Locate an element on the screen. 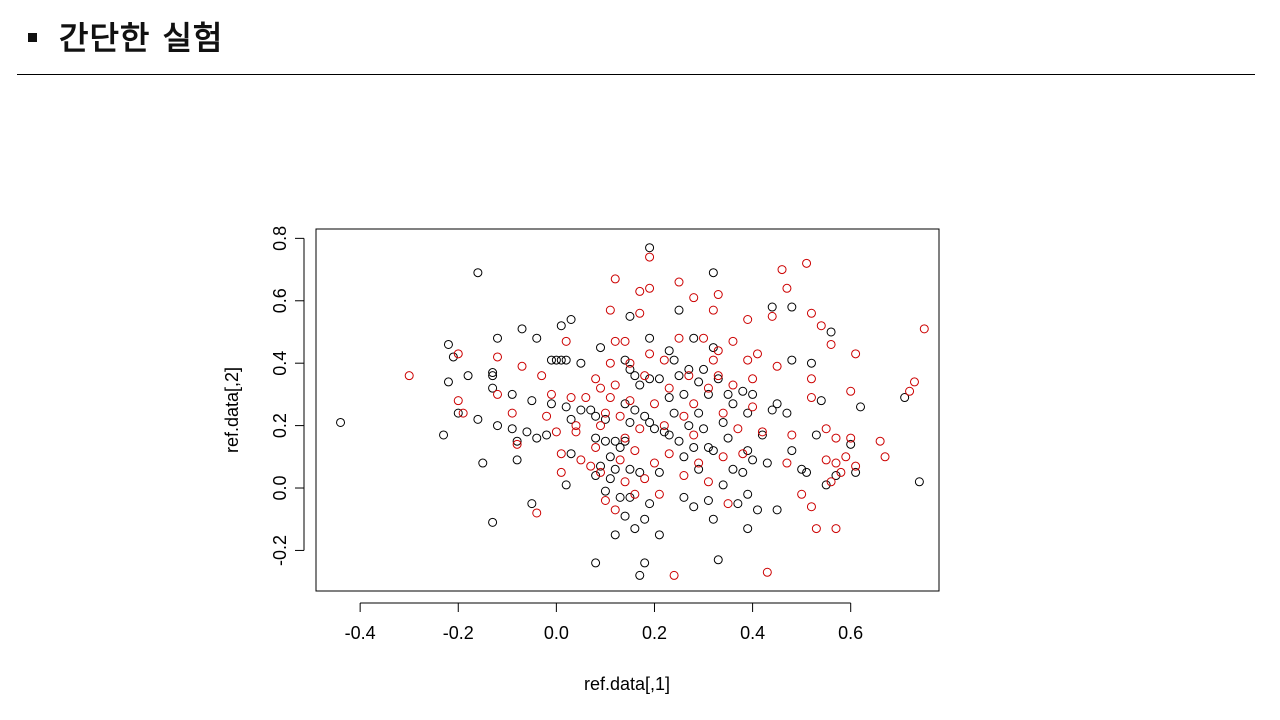 The width and height of the screenshot is (1280, 720). y-tick-label: 0.6 is located at coordinates (280, 300).